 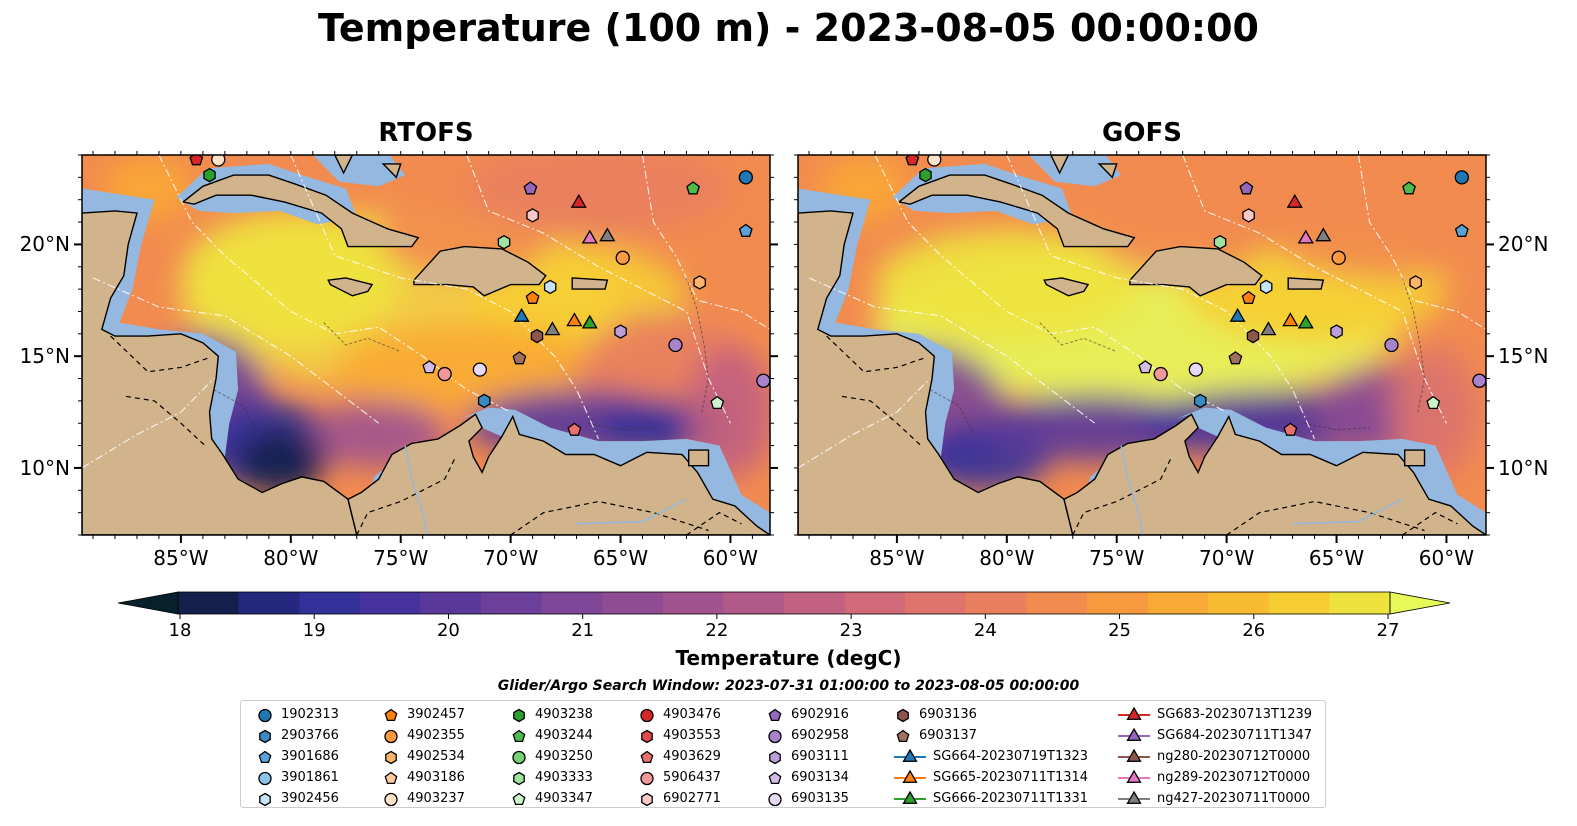 I want to click on lat-tick-label: 15°N, so click(x=44, y=356).